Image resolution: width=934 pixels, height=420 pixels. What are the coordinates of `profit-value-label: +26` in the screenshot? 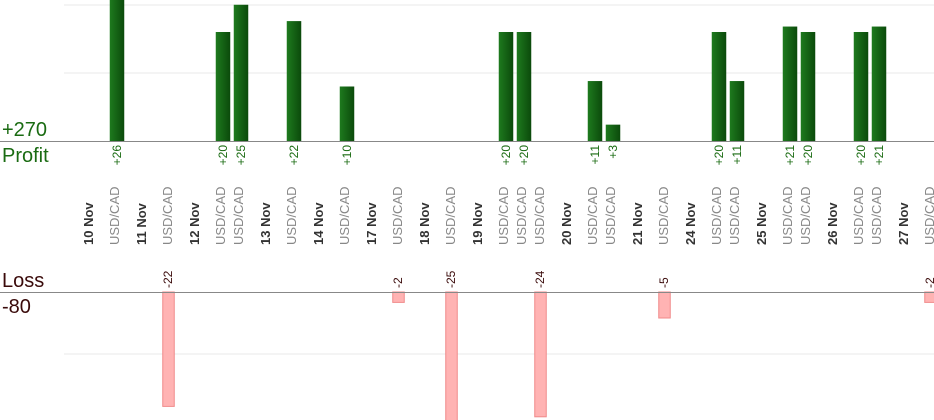 It's located at (117, 155).